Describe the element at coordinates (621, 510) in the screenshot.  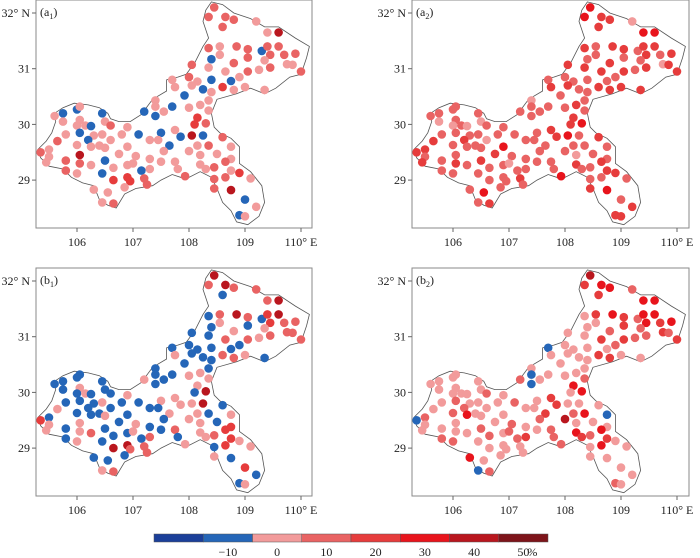
I see `x-tick-label: 109` at that location.